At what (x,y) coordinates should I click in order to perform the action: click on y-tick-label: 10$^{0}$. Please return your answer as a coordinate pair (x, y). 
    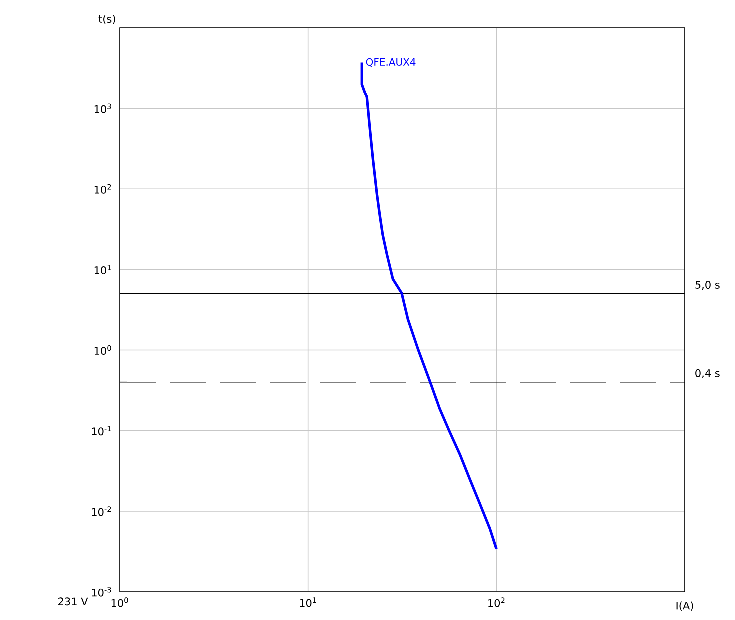
    Looking at the image, I should click on (103, 350).